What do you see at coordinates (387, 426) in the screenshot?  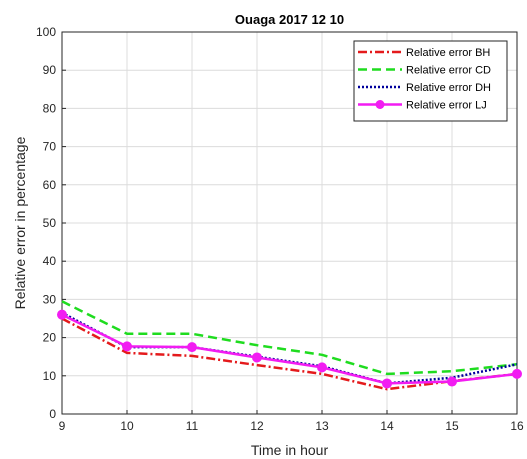 I see `x-tick-label: 14` at bounding box center [387, 426].